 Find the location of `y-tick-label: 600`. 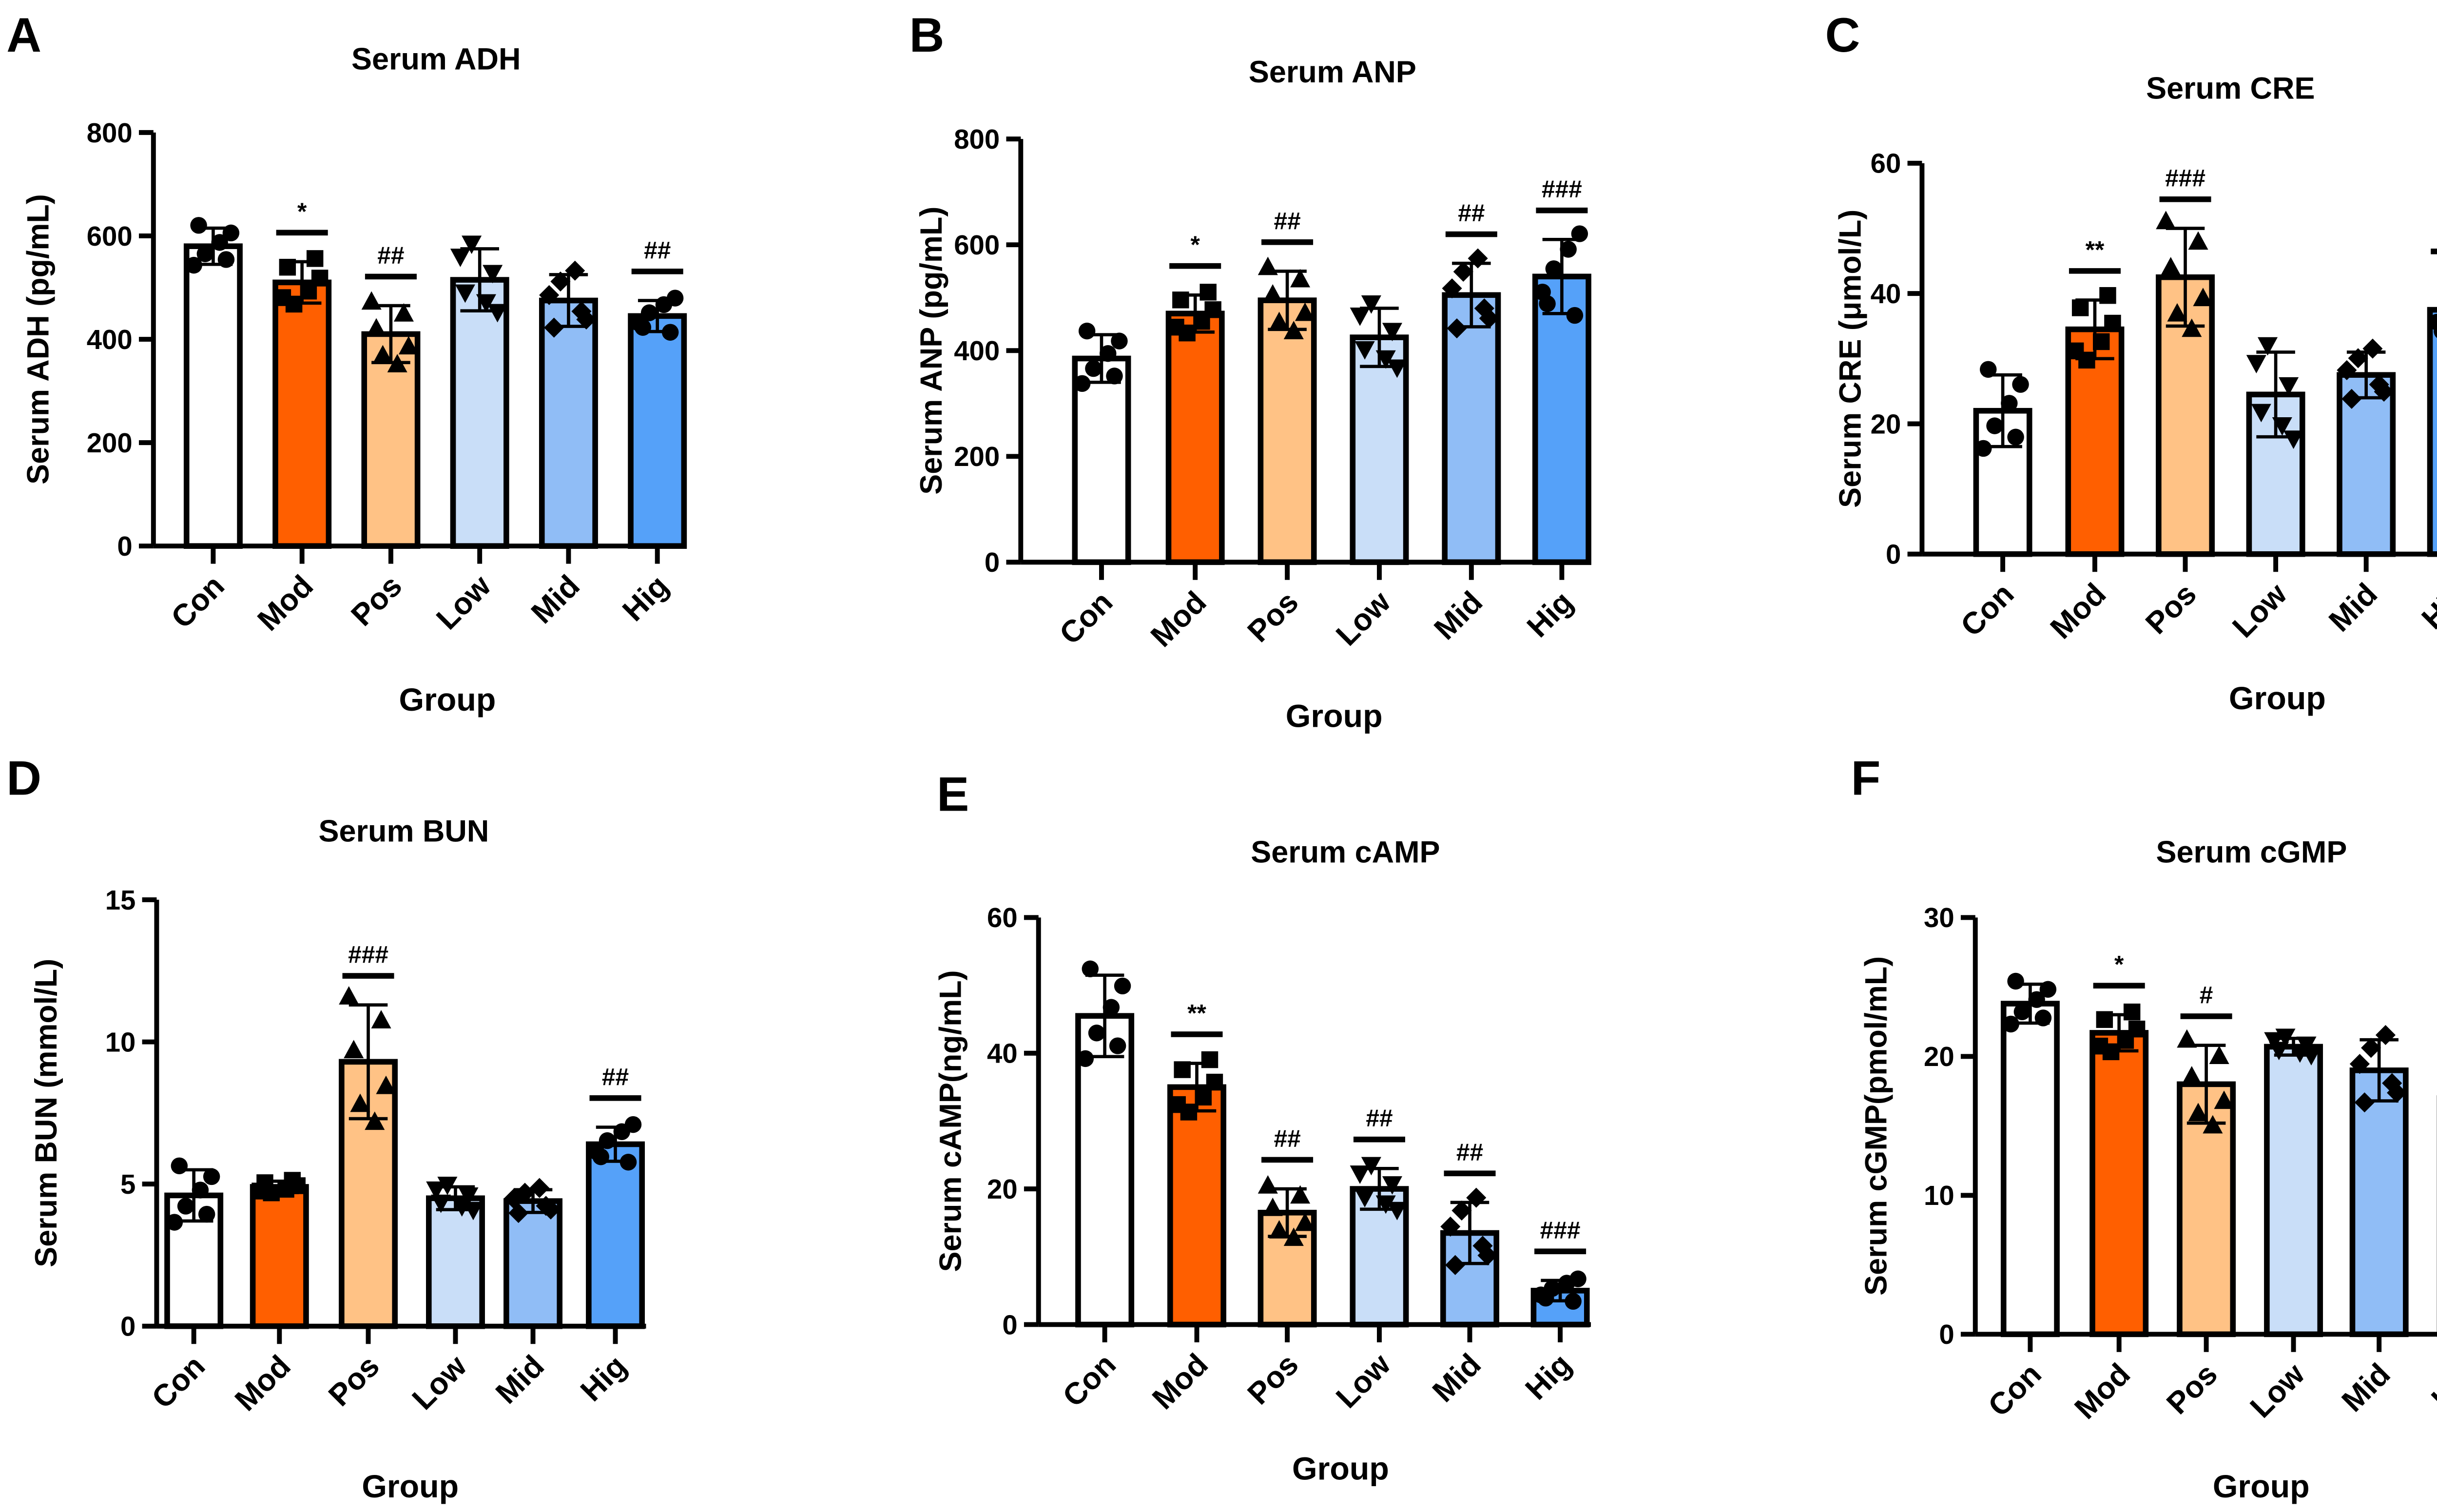

y-tick-label: 600 is located at coordinates (110, 236).